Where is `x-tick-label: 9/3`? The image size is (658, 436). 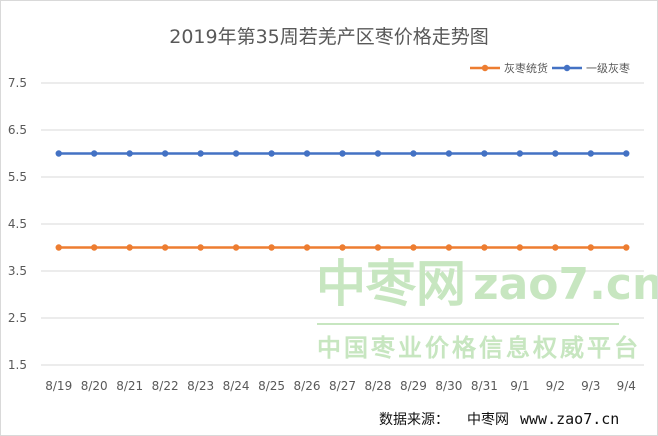 x-tick-label: 9/3 is located at coordinates (590, 386).